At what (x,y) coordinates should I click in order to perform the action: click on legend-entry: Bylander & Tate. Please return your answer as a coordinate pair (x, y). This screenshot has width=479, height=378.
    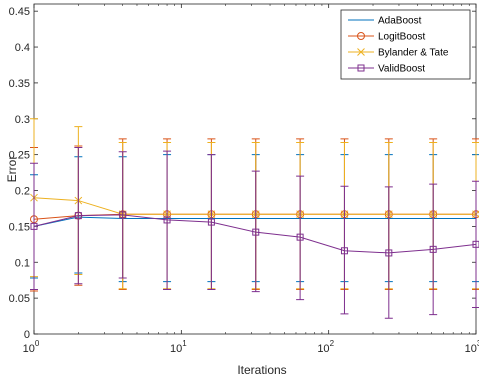
    Looking at the image, I should click on (398, 53).